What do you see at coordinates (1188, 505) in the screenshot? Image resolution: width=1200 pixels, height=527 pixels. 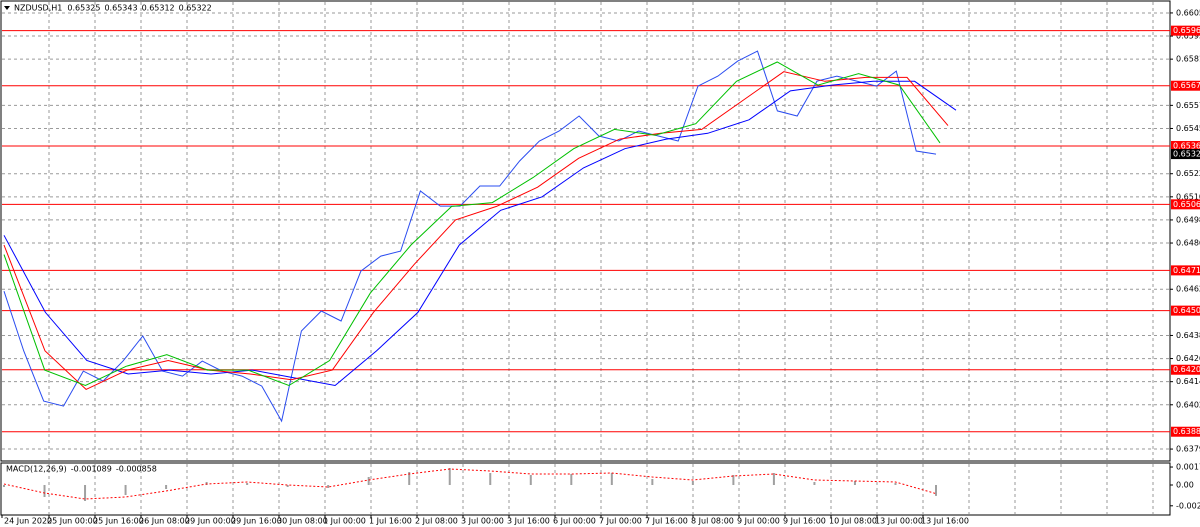 I see `y-tick-label: -0.00208` at bounding box center [1188, 505].